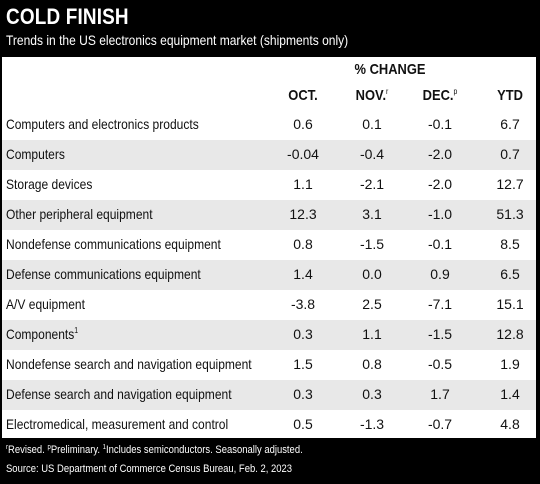  Describe the element at coordinates (440, 424) in the screenshot. I see `value-cell: -0.7` at that location.